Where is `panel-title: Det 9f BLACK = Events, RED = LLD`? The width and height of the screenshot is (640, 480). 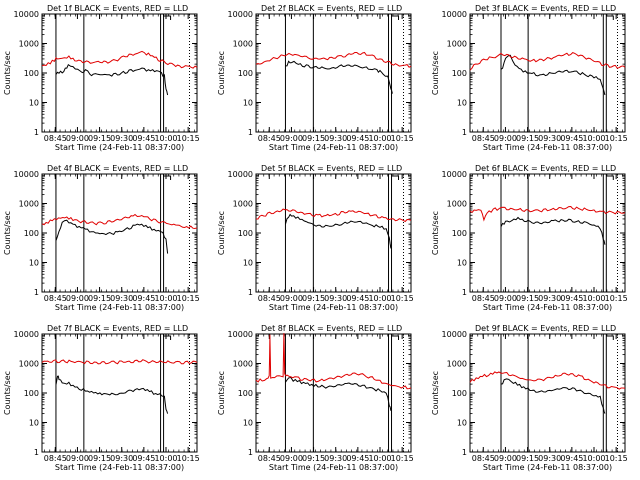
panel-title: Det 9f BLACK = Events, RED = LLD is located at coordinates (545, 328).